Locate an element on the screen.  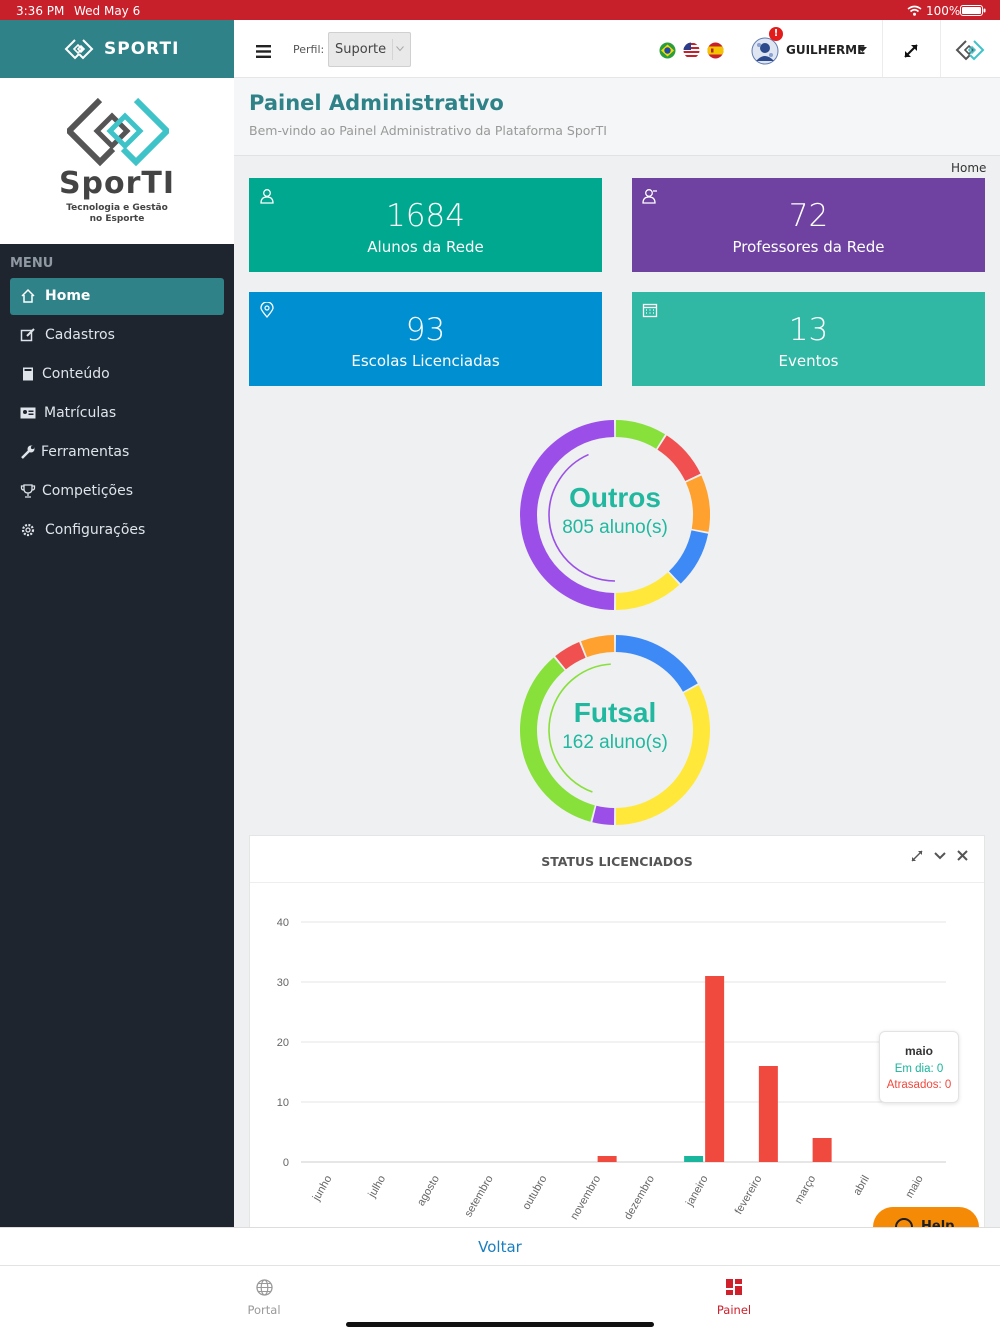
sidebar-item-configuracoes: Configurações is located at coordinates (117, 530).